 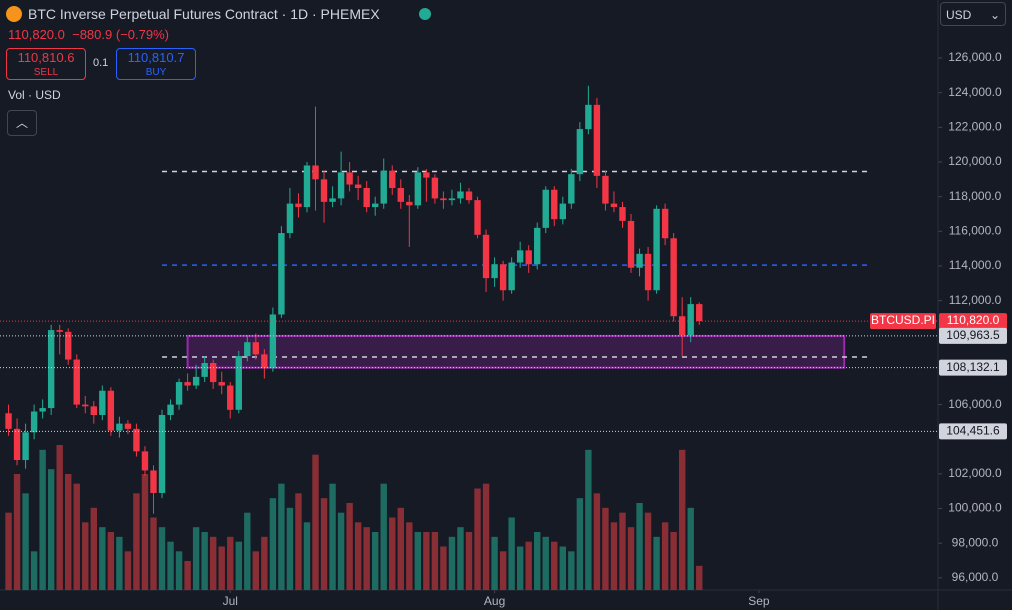 I want to click on sell-button: 110,810.6 SELL, so click(x=46, y=64).